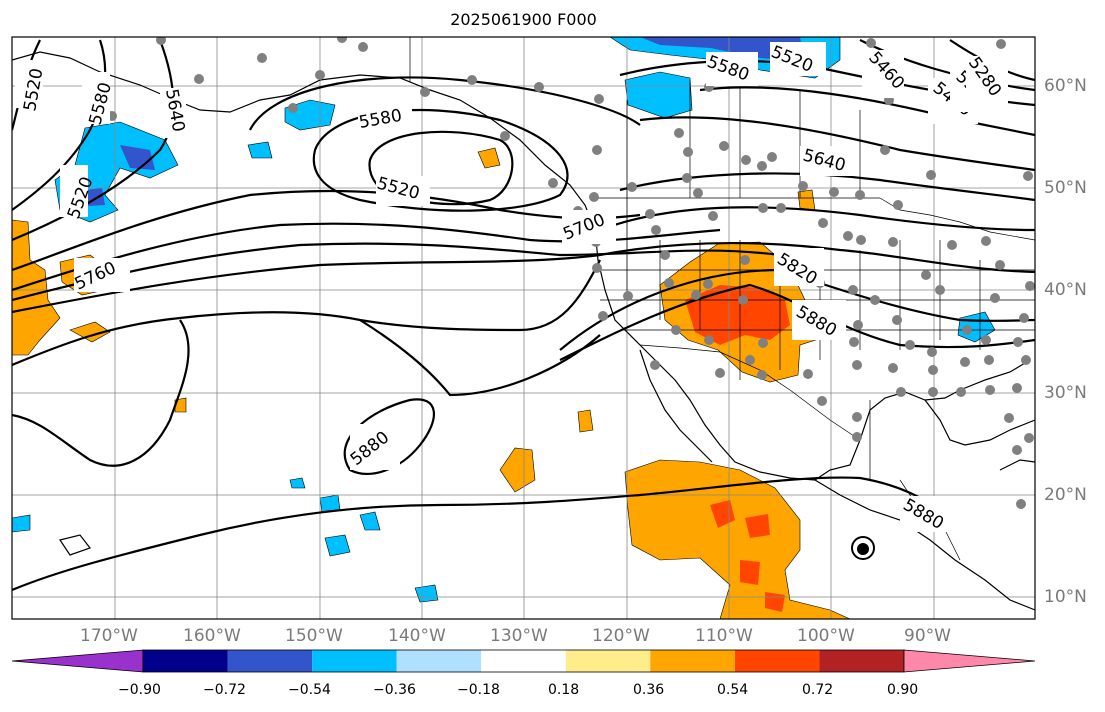 The image size is (1105, 712). What do you see at coordinates (1065, 188) in the screenshot?
I see `lat-label: 50°N` at bounding box center [1065, 188].